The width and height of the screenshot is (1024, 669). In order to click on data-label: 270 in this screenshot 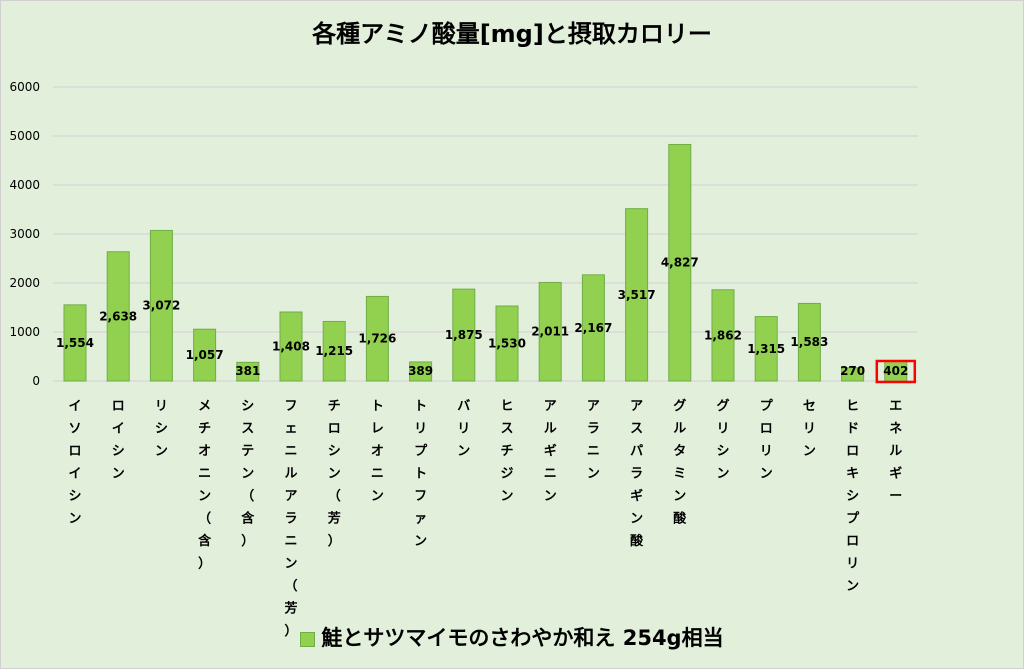, I will do `click(852, 371)`.